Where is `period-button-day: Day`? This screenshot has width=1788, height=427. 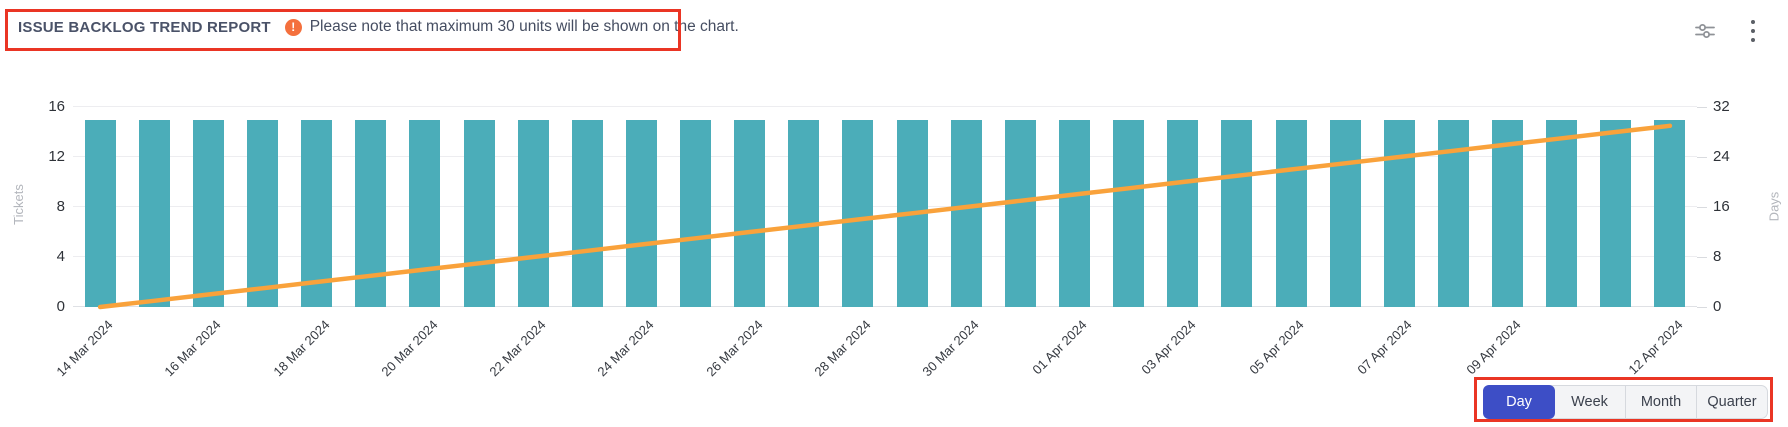 period-button-day: Day is located at coordinates (1519, 402).